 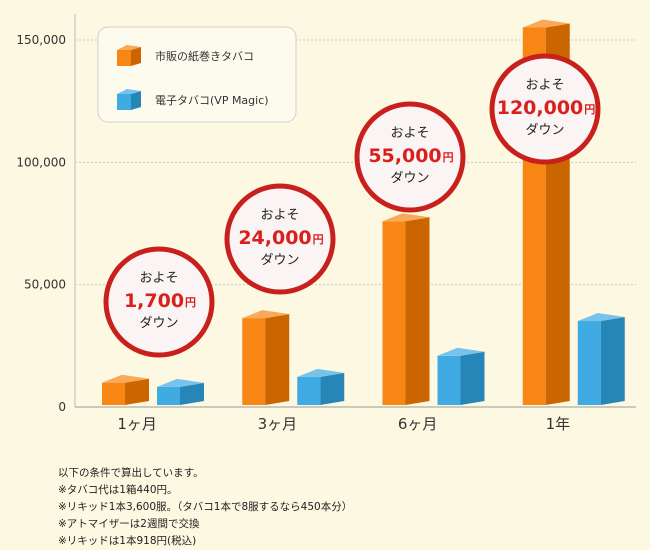 I want to click on note-line: ※アトマイザーは2週間で交換, so click(x=129, y=524).